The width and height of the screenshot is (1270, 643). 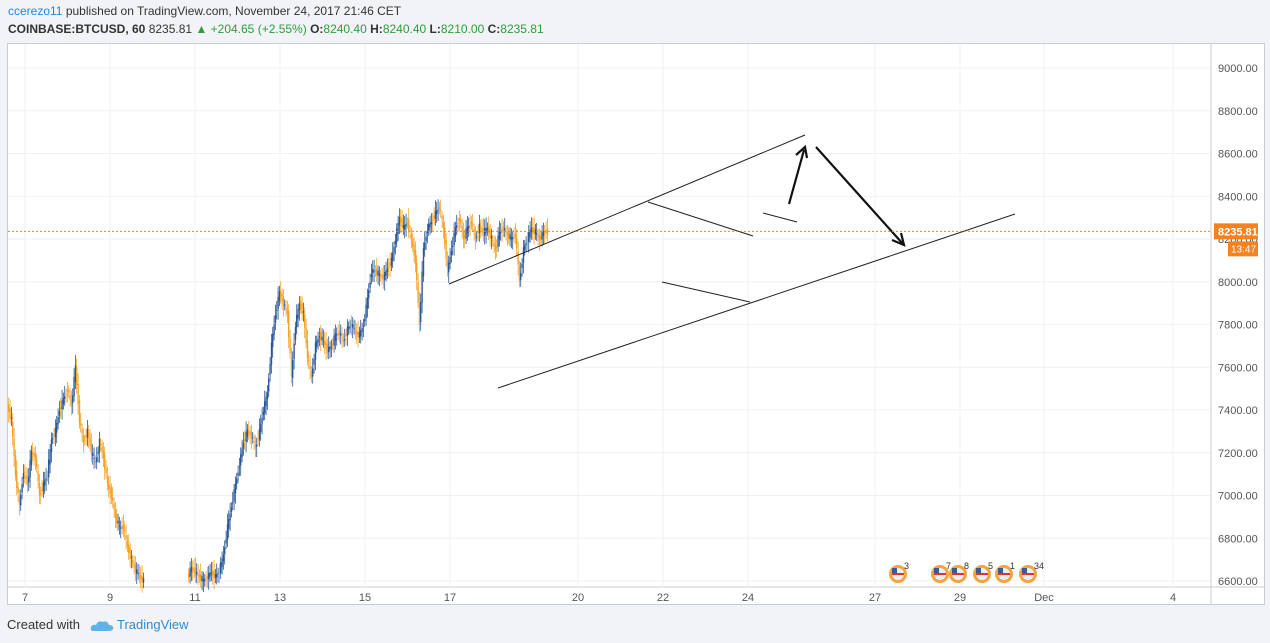 I want to click on wedge-top-line, so click(x=700, y=219).